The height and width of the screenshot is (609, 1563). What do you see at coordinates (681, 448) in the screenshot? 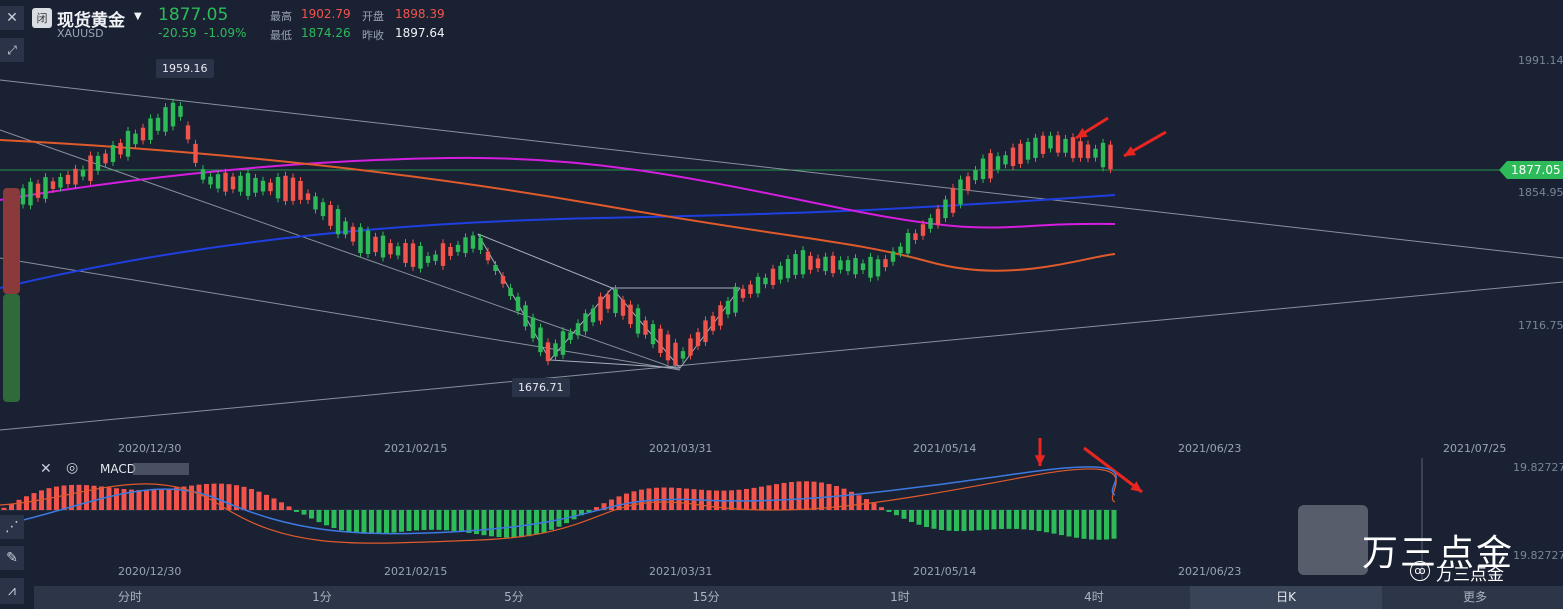
I see `date-label: 2021/03/31` at bounding box center [681, 448].